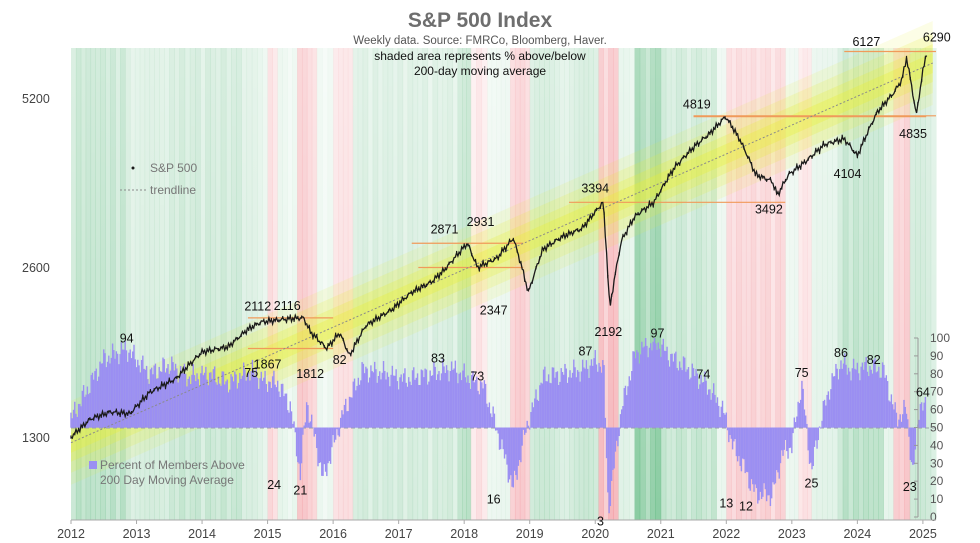  Describe the element at coordinates (480, 56) in the screenshot. I see `chart-note-line-1: shaded area represents % above/below` at that location.